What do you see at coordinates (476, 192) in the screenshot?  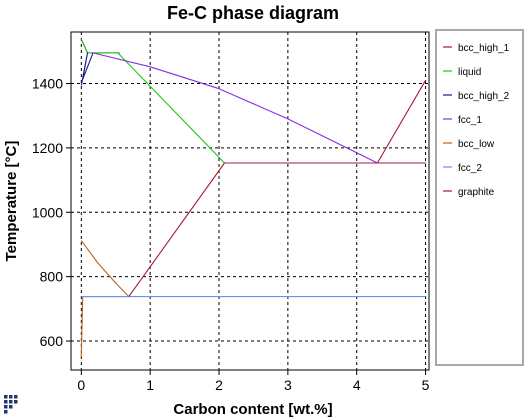 I see `legend-label-graphite: graphite` at bounding box center [476, 192].